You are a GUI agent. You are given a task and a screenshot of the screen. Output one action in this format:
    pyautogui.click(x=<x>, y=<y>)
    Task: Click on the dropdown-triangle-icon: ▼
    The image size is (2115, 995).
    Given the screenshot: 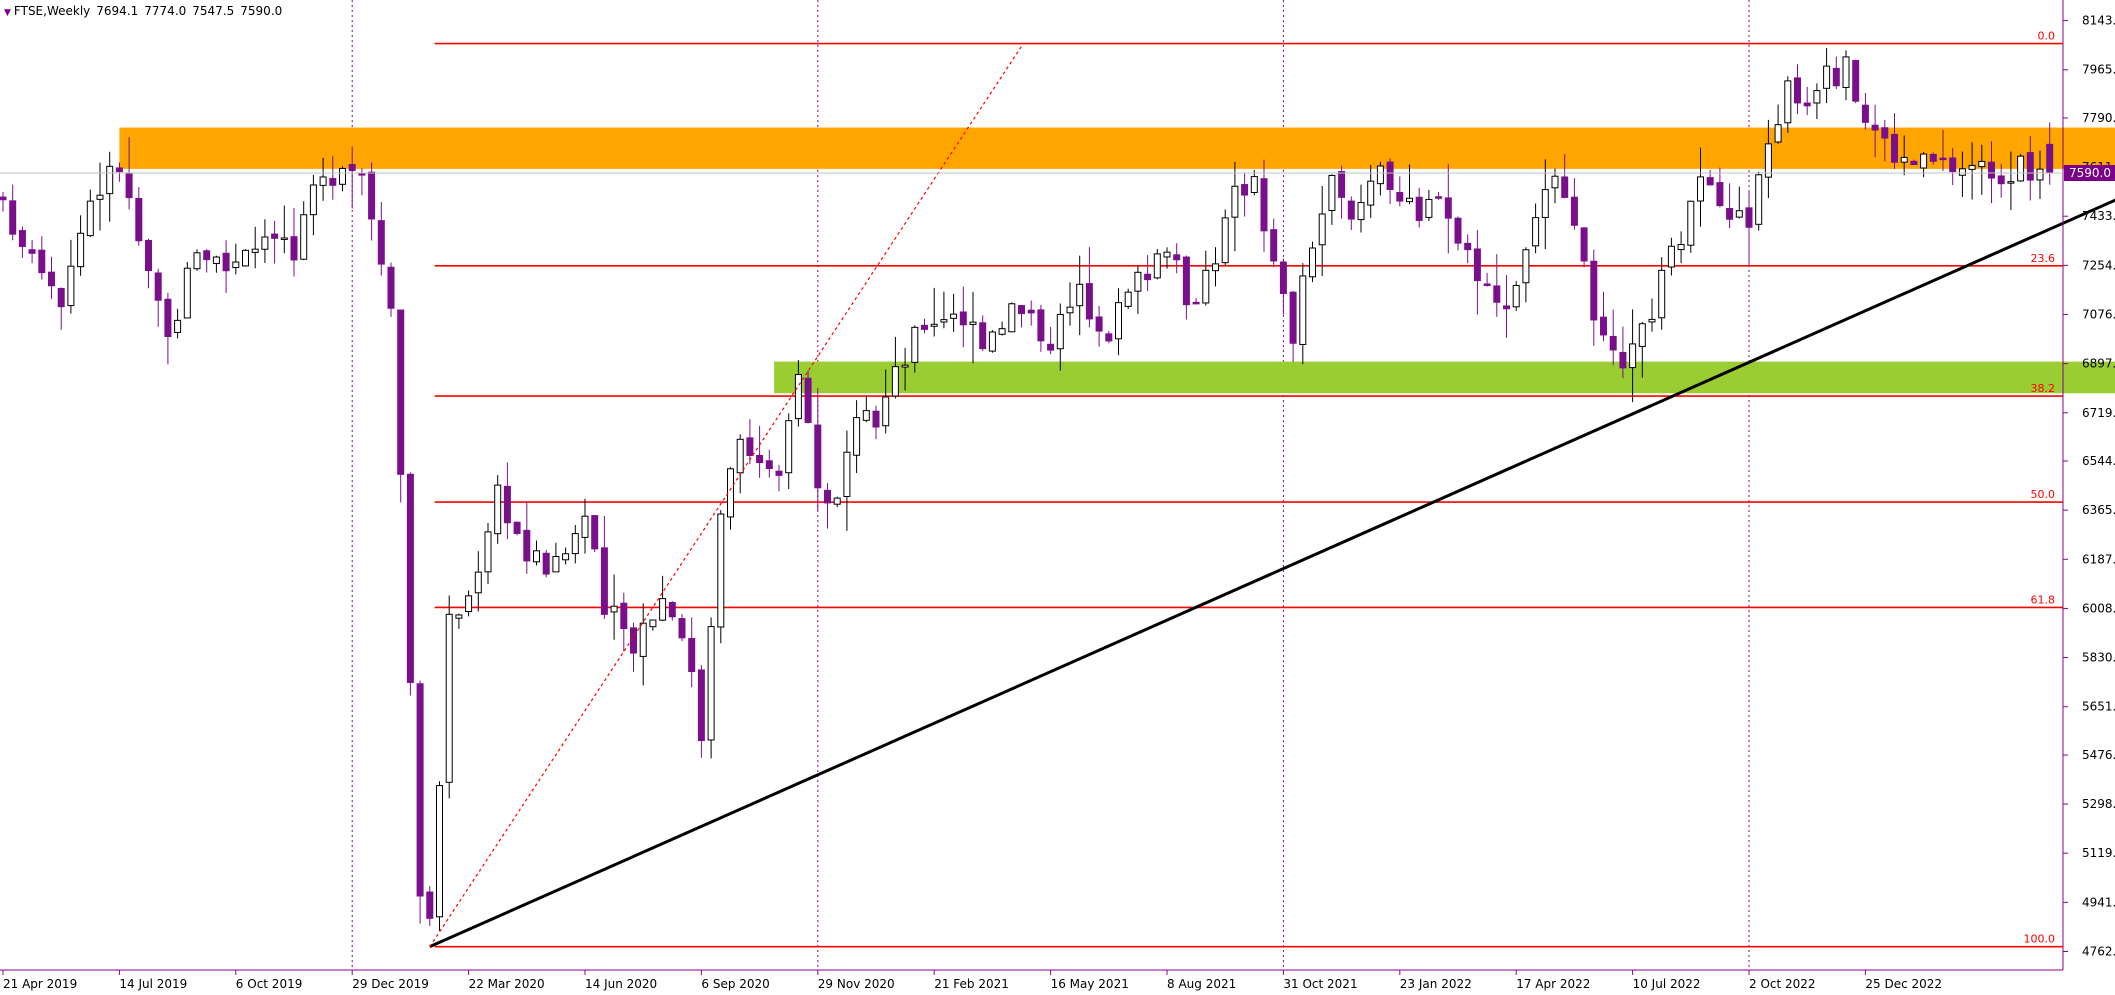 What is the action you would take?
    pyautogui.click(x=7, y=13)
    